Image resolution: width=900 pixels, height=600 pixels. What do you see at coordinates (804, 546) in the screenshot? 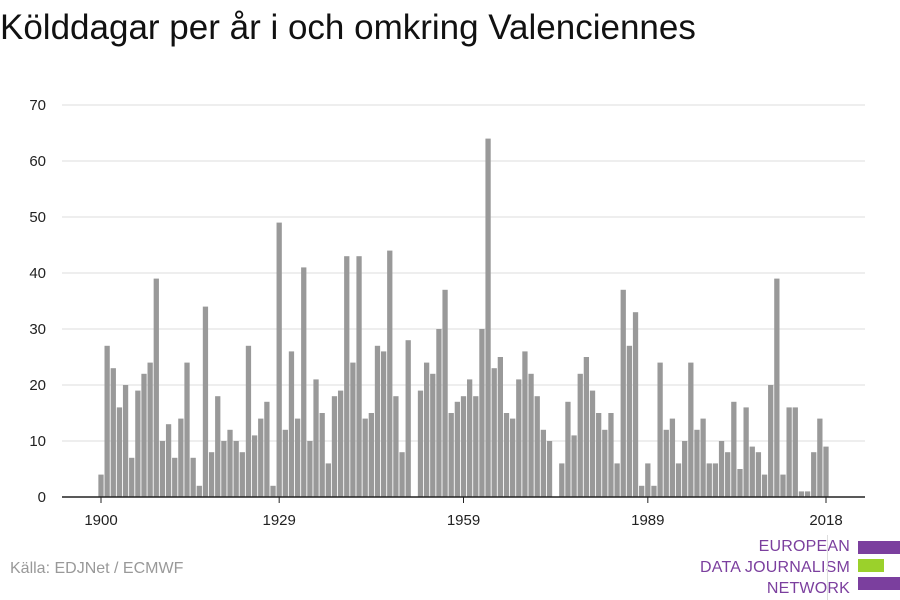
I see `logo-text-line-1: EUROPEAN` at bounding box center [804, 546].